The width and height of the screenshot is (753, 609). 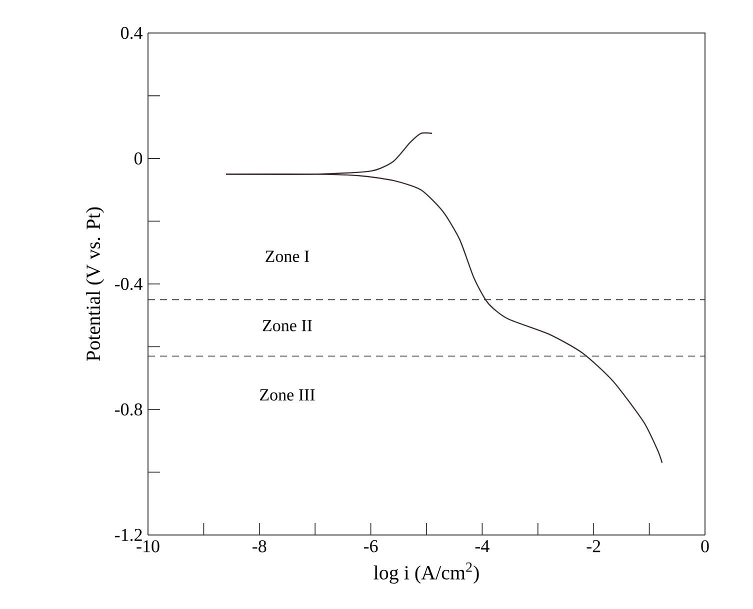 What do you see at coordinates (131, 33) in the screenshot?
I see `y-tick-label: 0.4` at bounding box center [131, 33].